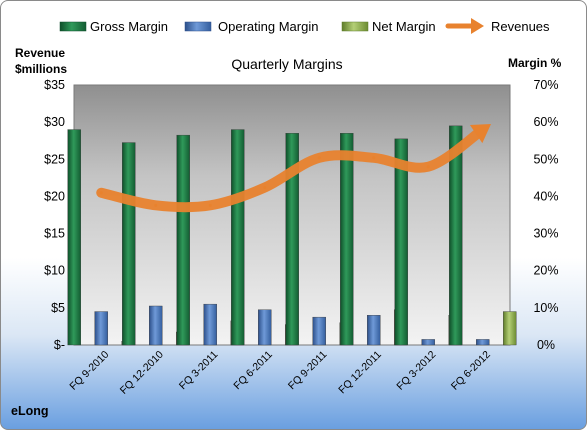  I want to click on left-tick-label: $25, so click(54, 159).